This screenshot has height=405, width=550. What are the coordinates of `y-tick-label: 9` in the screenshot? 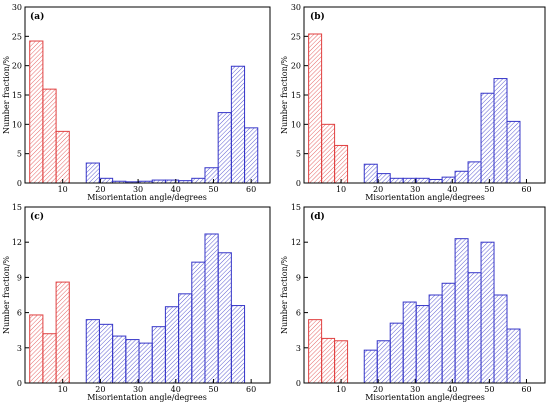 It's located at (19, 277).